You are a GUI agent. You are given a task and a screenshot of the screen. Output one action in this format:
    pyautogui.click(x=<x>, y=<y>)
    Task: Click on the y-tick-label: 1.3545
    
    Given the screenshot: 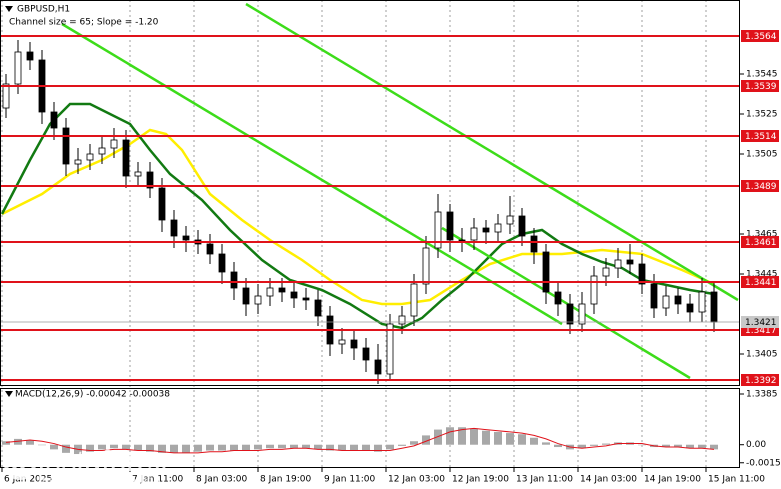 What is the action you would take?
    pyautogui.click(x=762, y=75)
    